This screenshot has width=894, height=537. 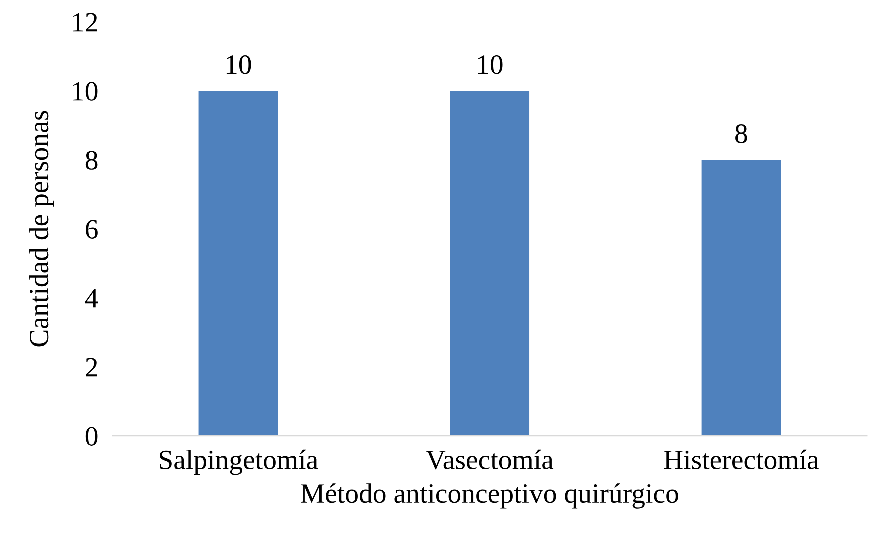 What do you see at coordinates (742, 134) in the screenshot?
I see `data-label: 8` at bounding box center [742, 134].